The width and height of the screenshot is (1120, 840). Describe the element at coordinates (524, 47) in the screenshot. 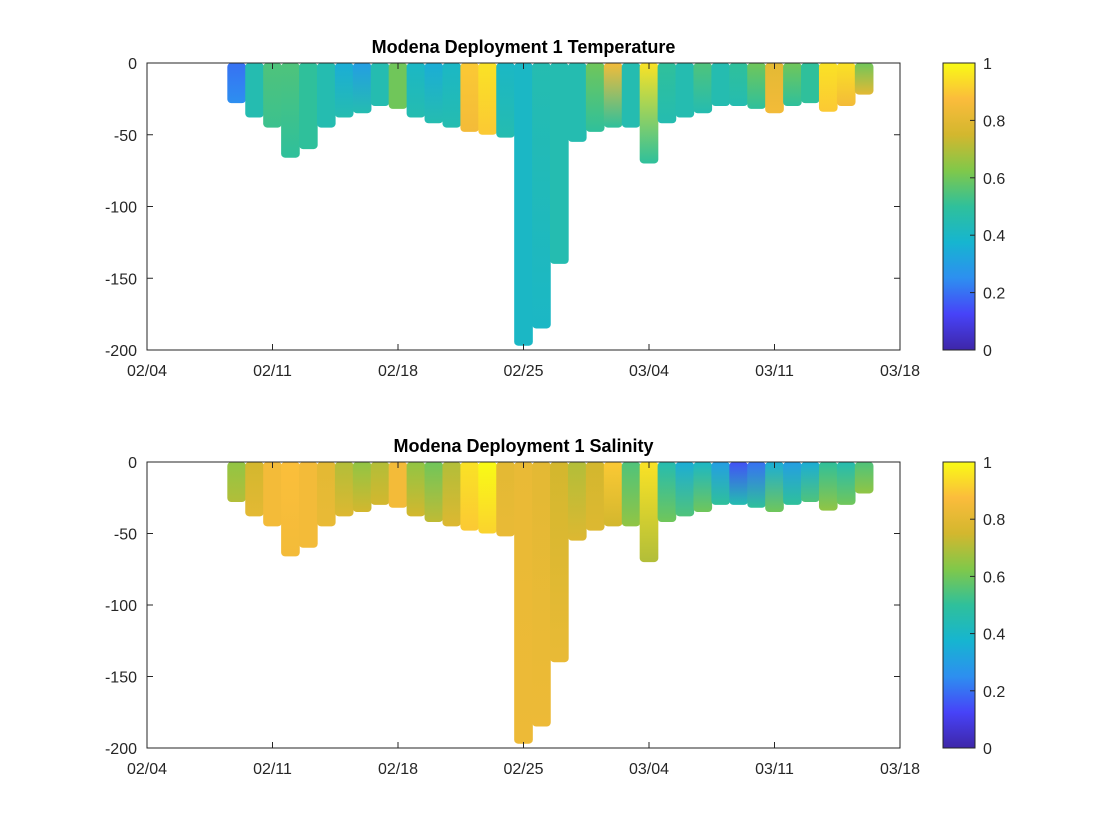

I see `chart-title: Modena Deployment 1 Temperature` at that location.